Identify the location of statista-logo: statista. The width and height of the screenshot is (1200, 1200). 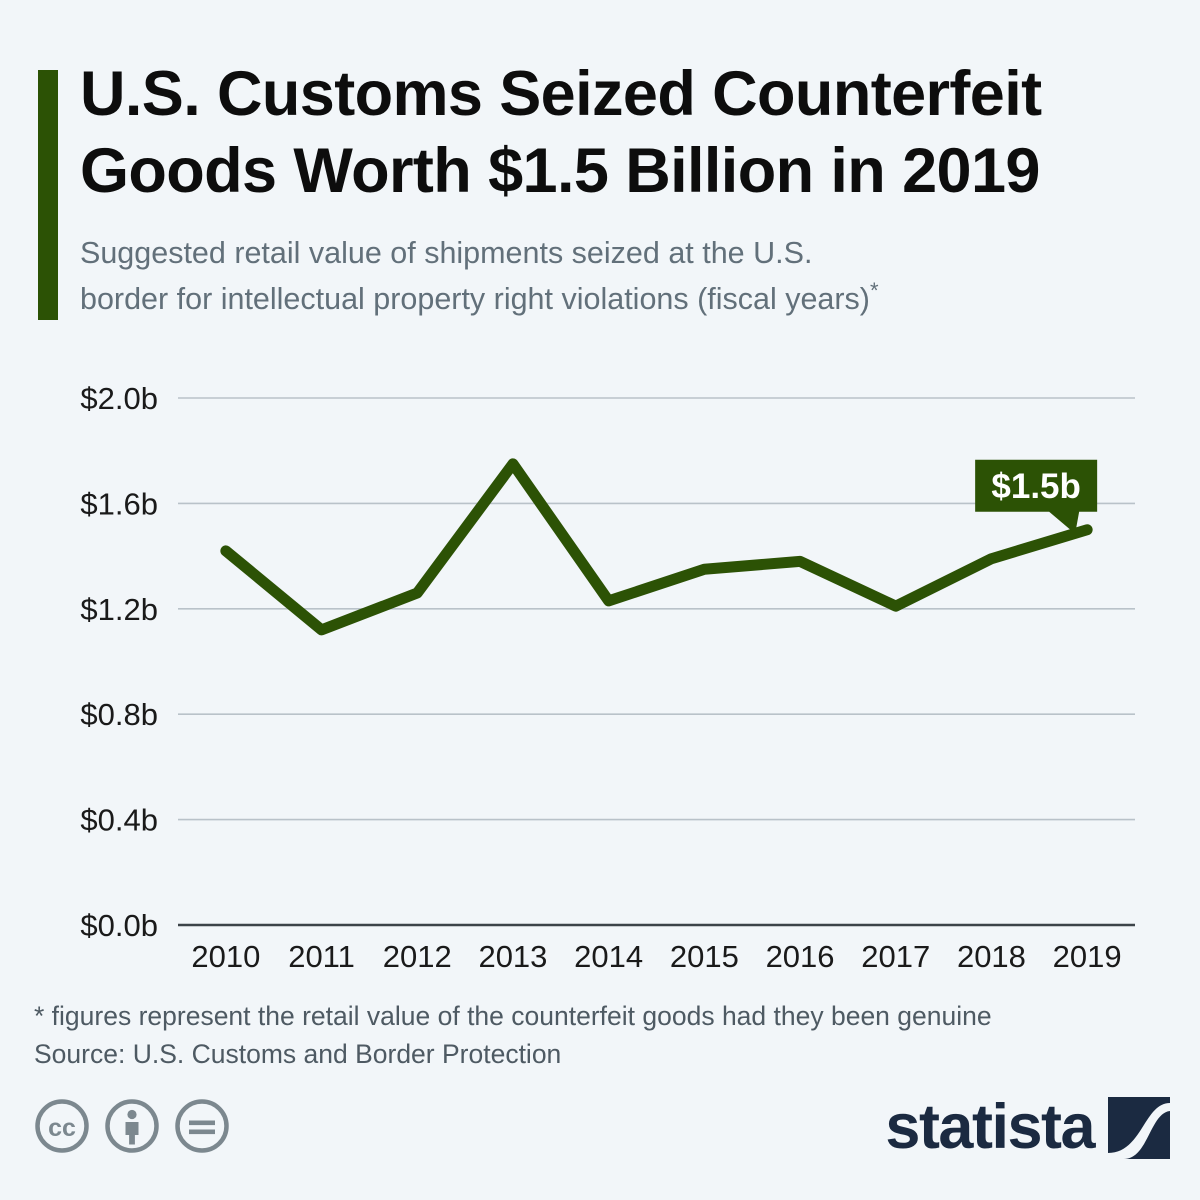
(1027, 1127).